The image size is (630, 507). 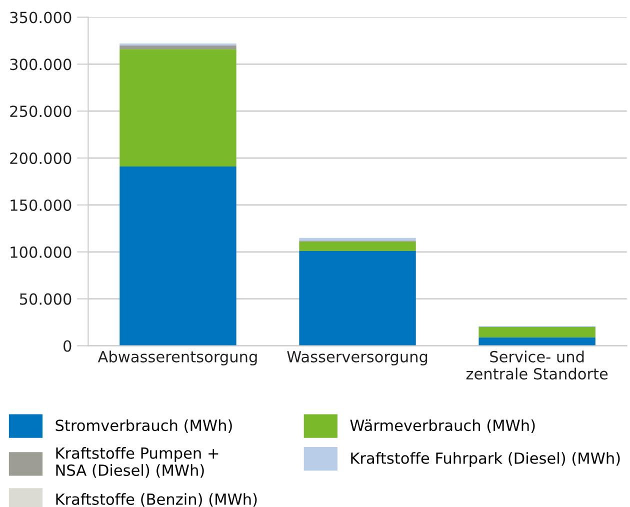 What do you see at coordinates (485, 459) in the screenshot?
I see `legend-label: Kraftstoffe Fuhrpark (Diesel) (MWh)` at bounding box center [485, 459].